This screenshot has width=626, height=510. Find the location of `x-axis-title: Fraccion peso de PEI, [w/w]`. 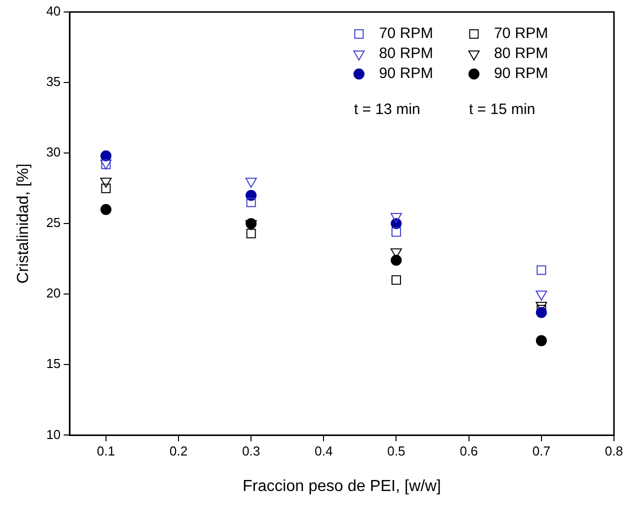

x-axis-title: Fraccion peso de PEI, [w/w] is located at coordinates (341, 486).